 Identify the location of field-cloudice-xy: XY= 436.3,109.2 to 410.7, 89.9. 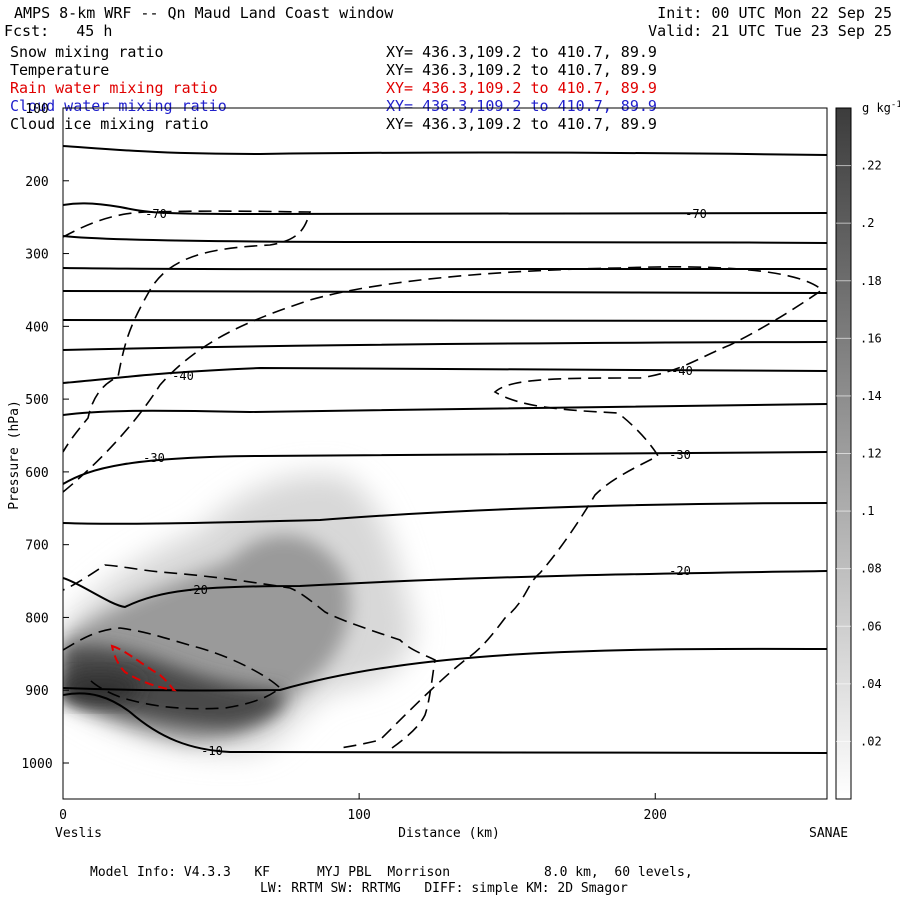
(521, 124).